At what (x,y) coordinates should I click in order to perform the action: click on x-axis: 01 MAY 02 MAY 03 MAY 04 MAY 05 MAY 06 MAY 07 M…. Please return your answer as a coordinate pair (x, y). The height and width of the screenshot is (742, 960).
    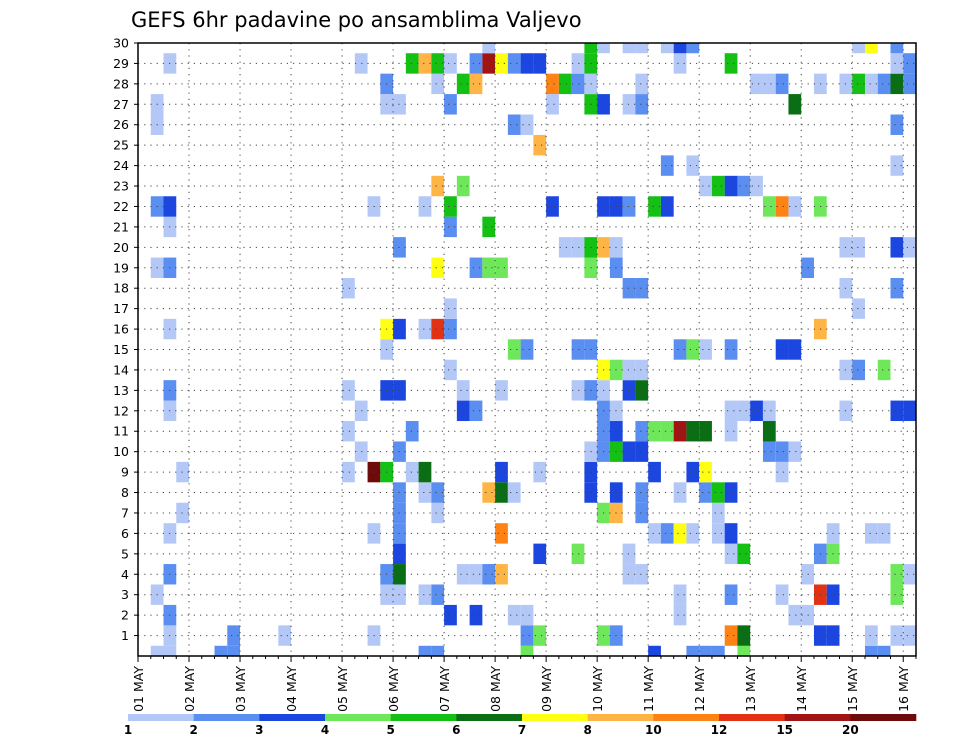
    Looking at the image, I should click on (524, 684).